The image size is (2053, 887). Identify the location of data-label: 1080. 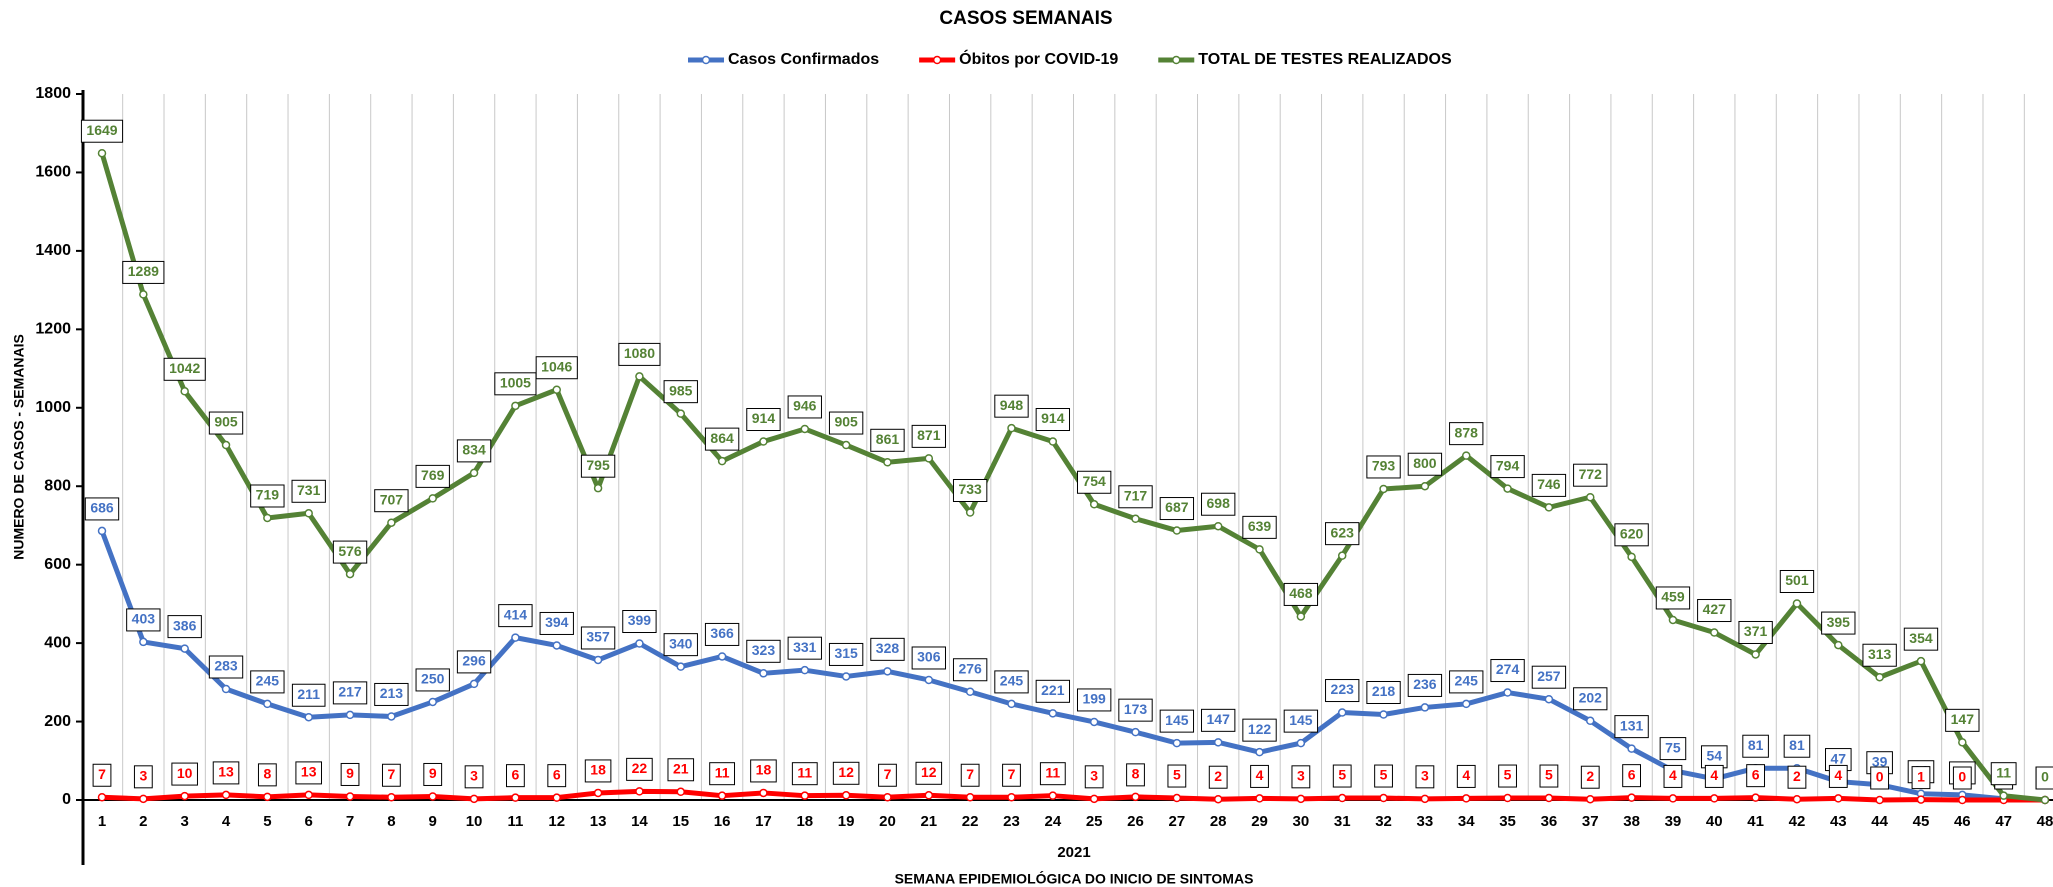
(639, 354).